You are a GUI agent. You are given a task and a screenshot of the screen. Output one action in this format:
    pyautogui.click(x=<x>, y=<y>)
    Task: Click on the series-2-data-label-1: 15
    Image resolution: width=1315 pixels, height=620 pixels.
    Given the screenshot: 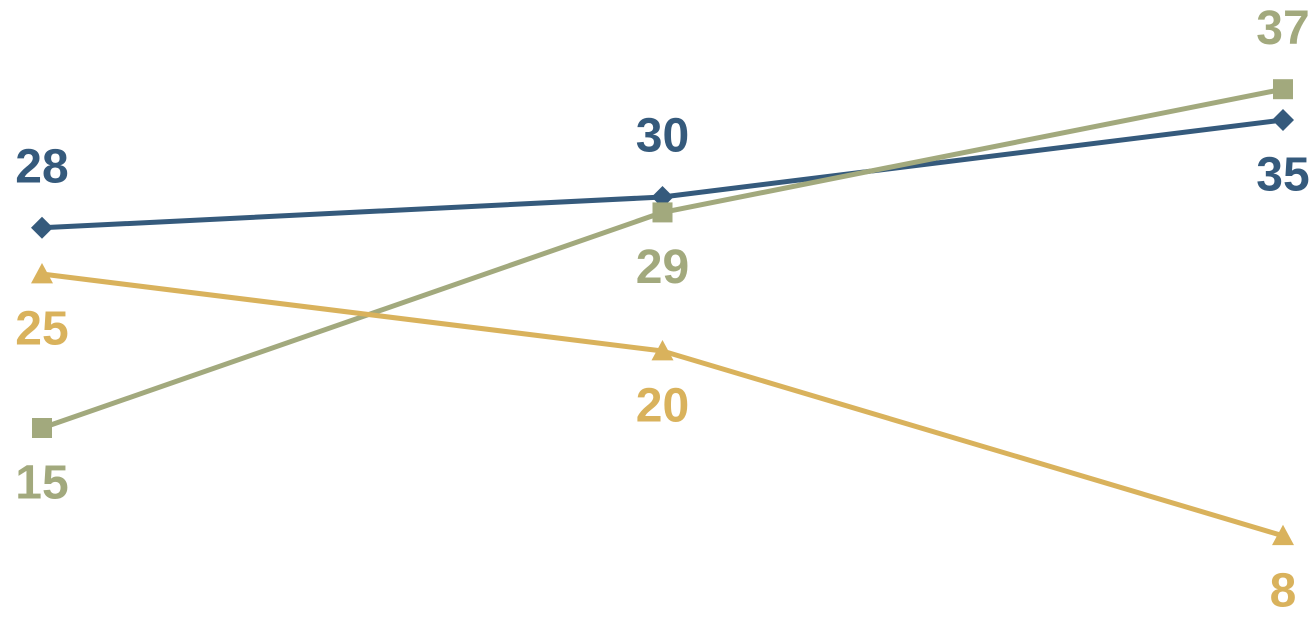 What is the action you would take?
    pyautogui.click(x=41, y=483)
    